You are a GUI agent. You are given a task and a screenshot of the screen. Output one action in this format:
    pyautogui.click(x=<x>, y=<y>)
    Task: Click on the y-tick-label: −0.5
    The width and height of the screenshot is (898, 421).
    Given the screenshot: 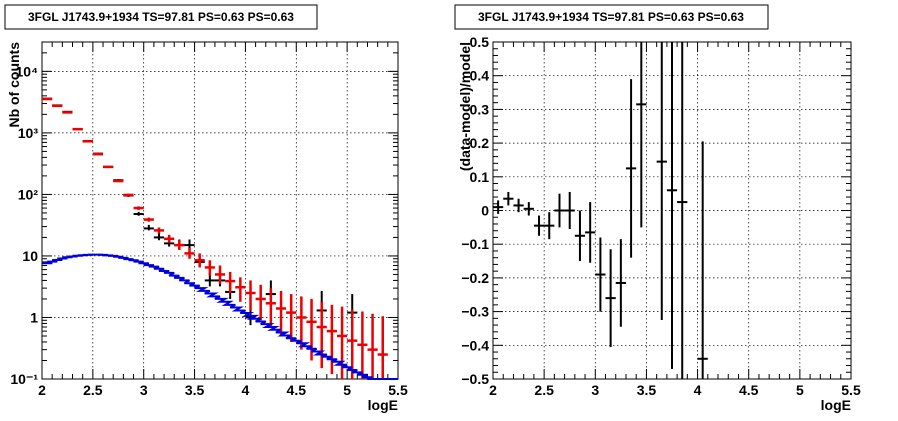 What is the action you would take?
    pyautogui.click(x=475, y=379)
    